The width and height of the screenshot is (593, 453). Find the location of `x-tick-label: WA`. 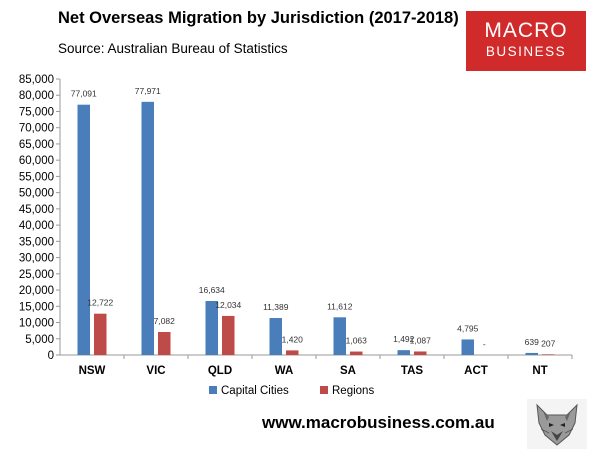

x-tick-label: WA is located at coordinates (284, 371).